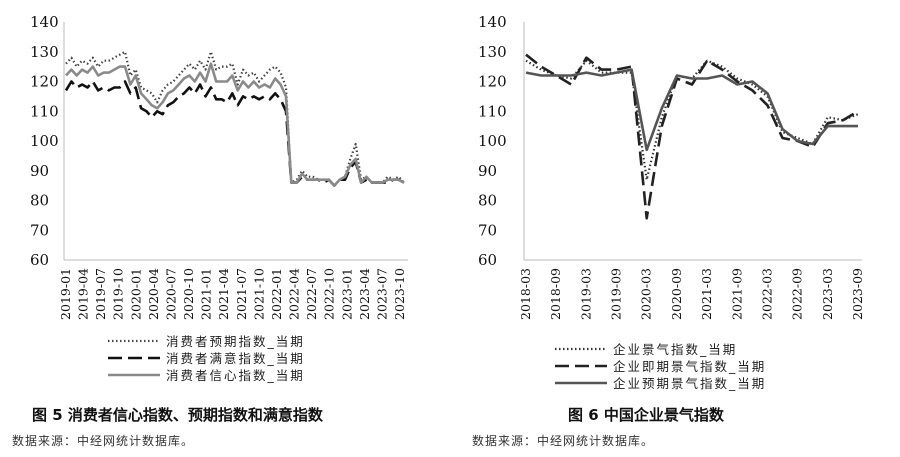 The width and height of the screenshot is (900, 457). What do you see at coordinates (235, 358) in the screenshot?
I see `legend-label: 消费者满意指数_当期` at bounding box center [235, 358].